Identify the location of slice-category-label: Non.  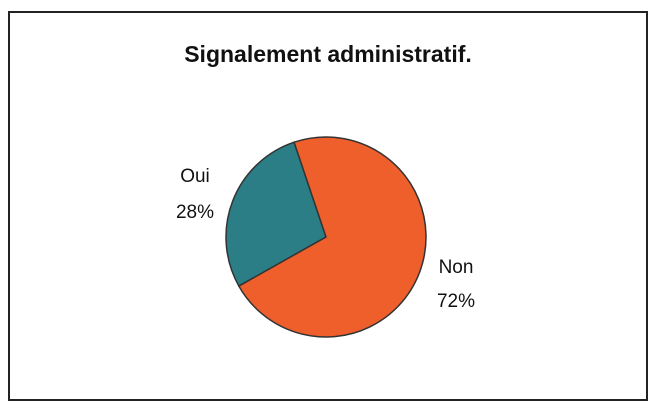
(456, 267).